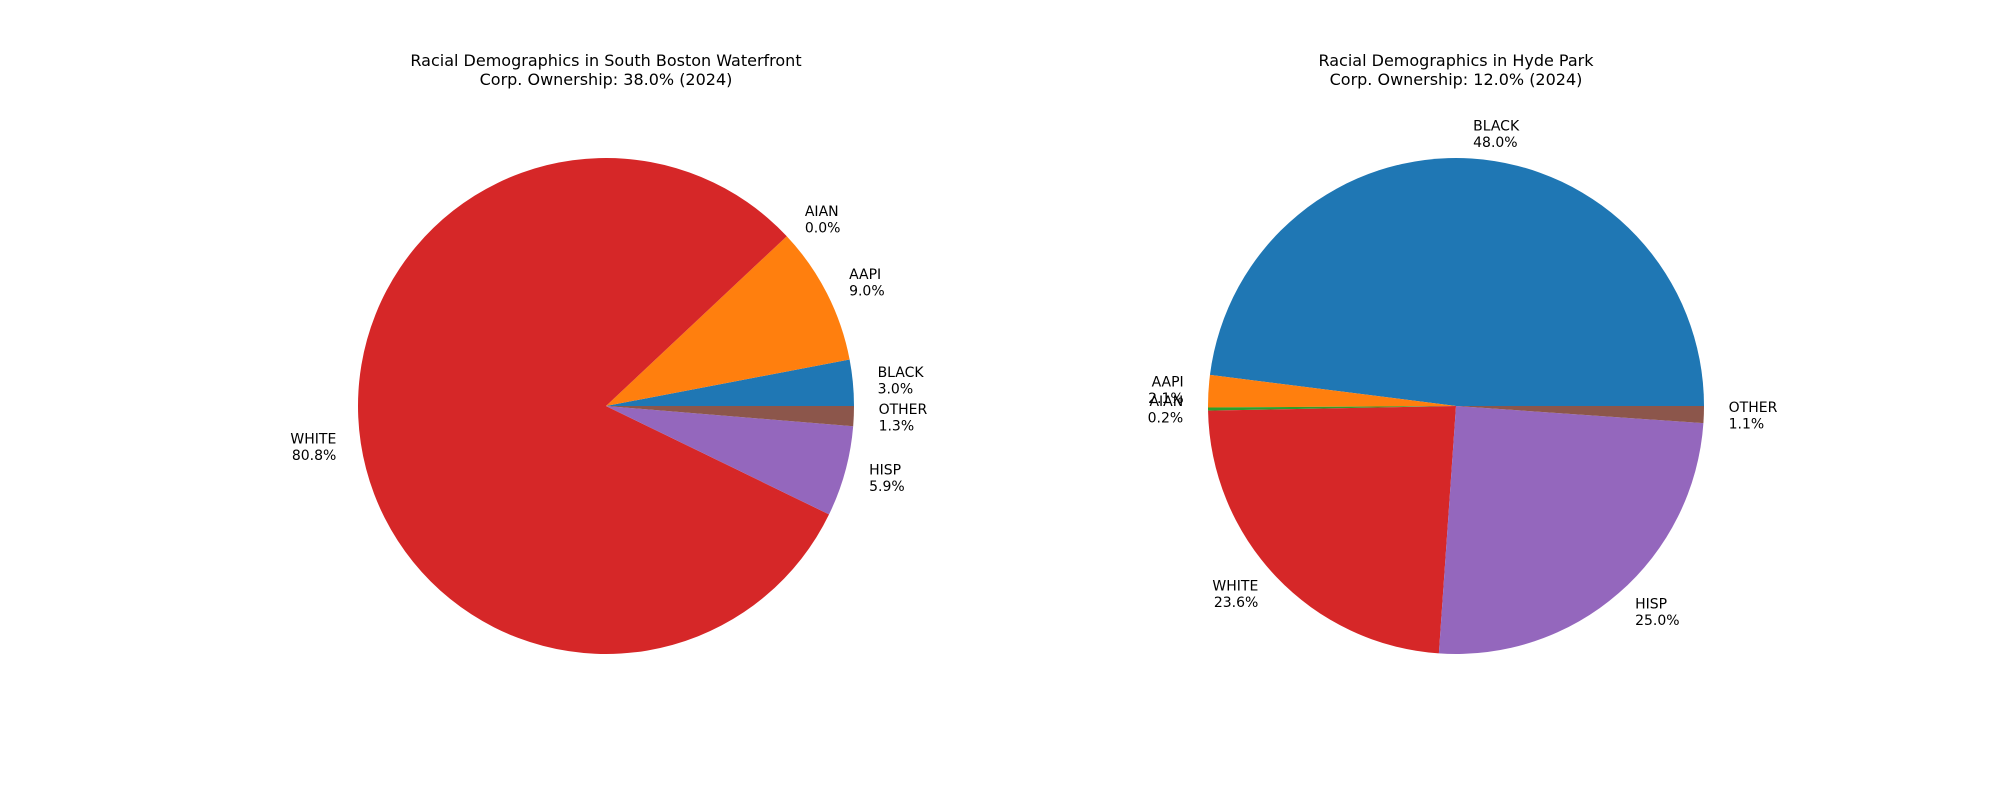 The width and height of the screenshot is (2000, 800). Describe the element at coordinates (823, 220) in the screenshot. I see `slice-label-aian: AIAN 0.0%` at that location.